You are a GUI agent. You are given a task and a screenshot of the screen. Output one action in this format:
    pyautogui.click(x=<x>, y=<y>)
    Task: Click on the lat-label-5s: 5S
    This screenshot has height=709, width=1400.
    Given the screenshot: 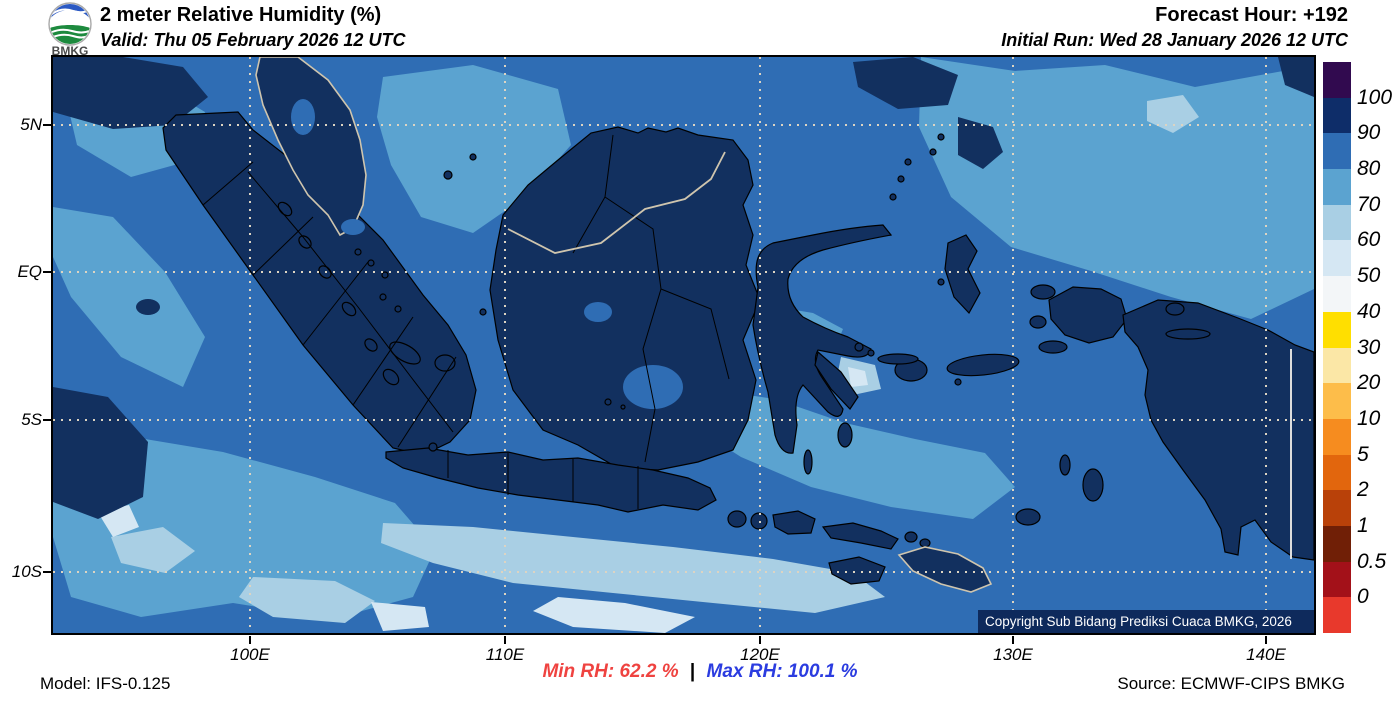 What is the action you would take?
    pyautogui.click(x=31, y=419)
    